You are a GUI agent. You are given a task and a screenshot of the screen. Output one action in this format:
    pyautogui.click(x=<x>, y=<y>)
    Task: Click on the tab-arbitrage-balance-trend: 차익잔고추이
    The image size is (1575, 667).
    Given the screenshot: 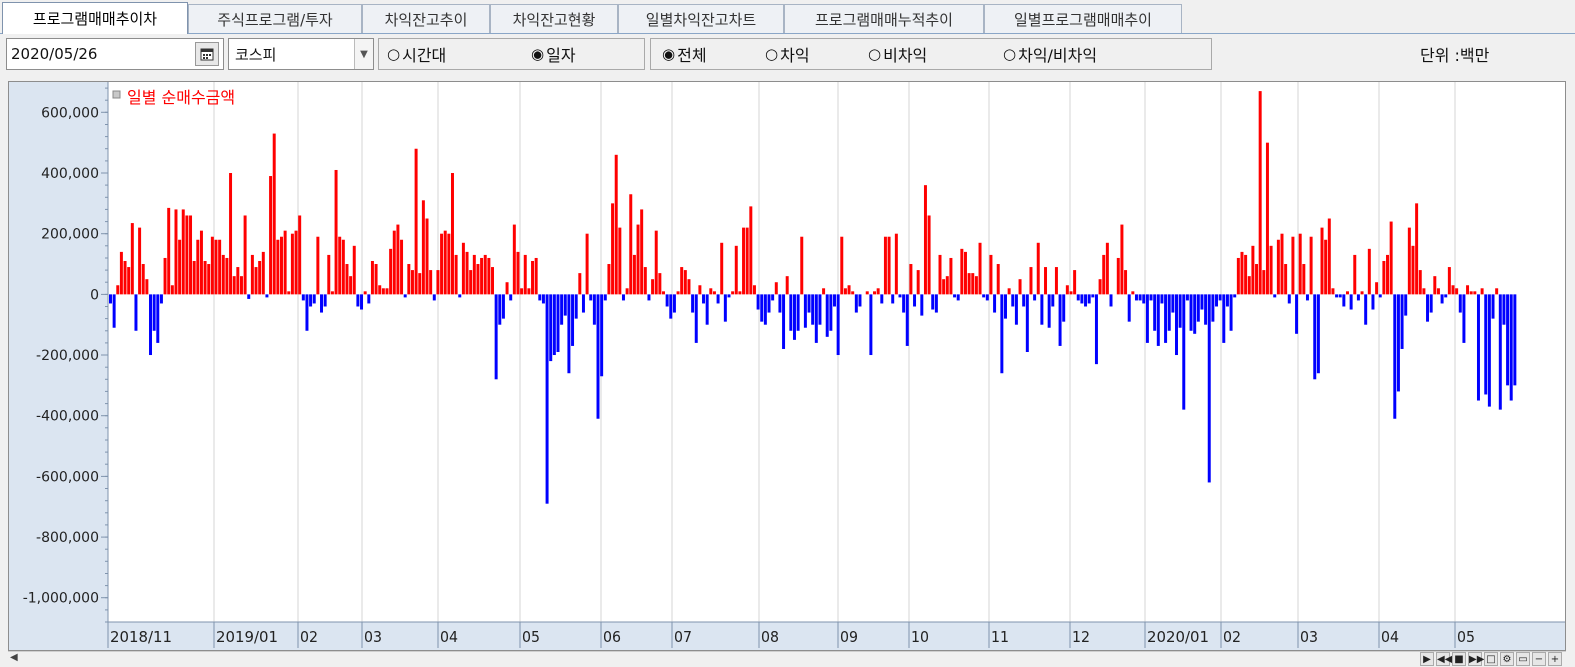 What is the action you would take?
    pyautogui.click(x=426, y=18)
    